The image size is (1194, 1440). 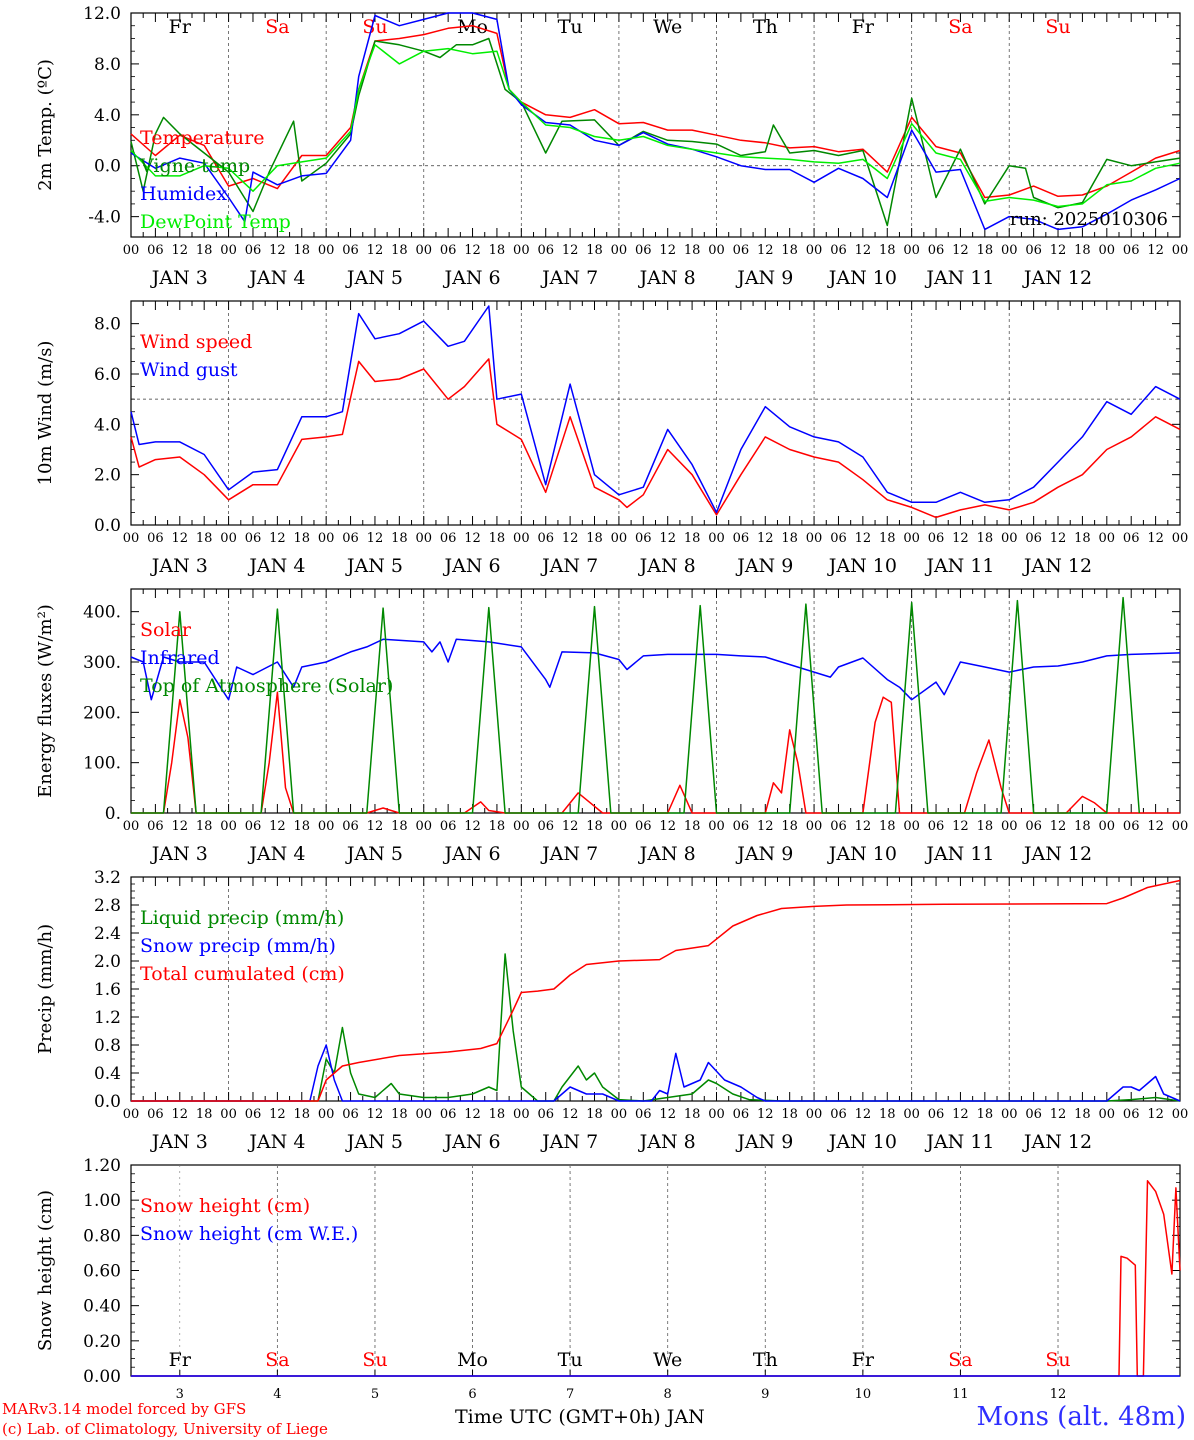 What do you see at coordinates (107, 526) in the screenshot?
I see `y-tick-label: 0.0` at bounding box center [107, 526].